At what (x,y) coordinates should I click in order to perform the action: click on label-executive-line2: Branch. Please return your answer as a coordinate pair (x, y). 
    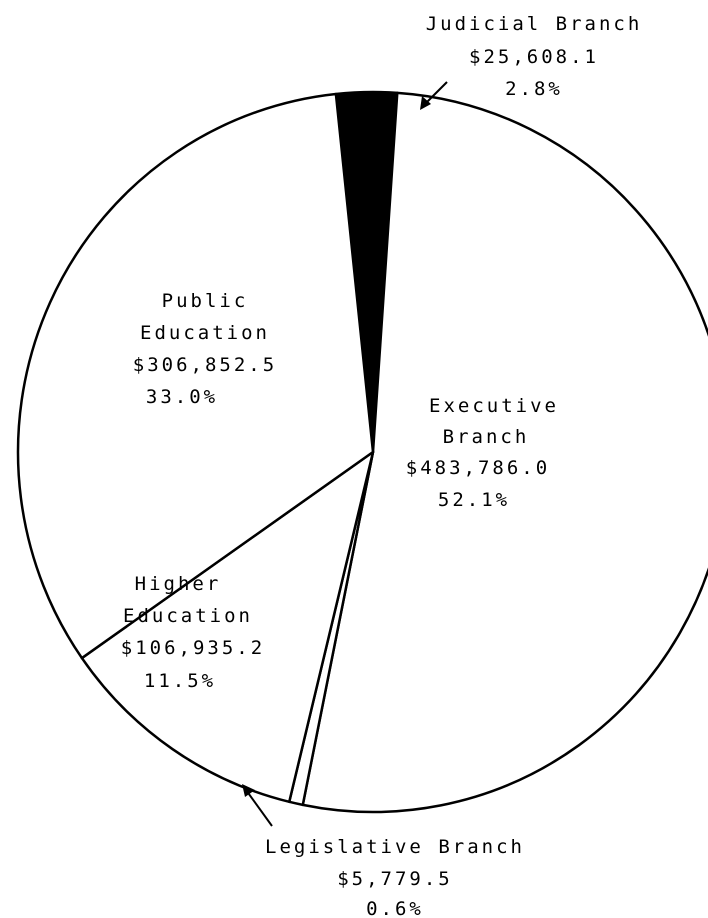
    Looking at the image, I should click on (486, 437).